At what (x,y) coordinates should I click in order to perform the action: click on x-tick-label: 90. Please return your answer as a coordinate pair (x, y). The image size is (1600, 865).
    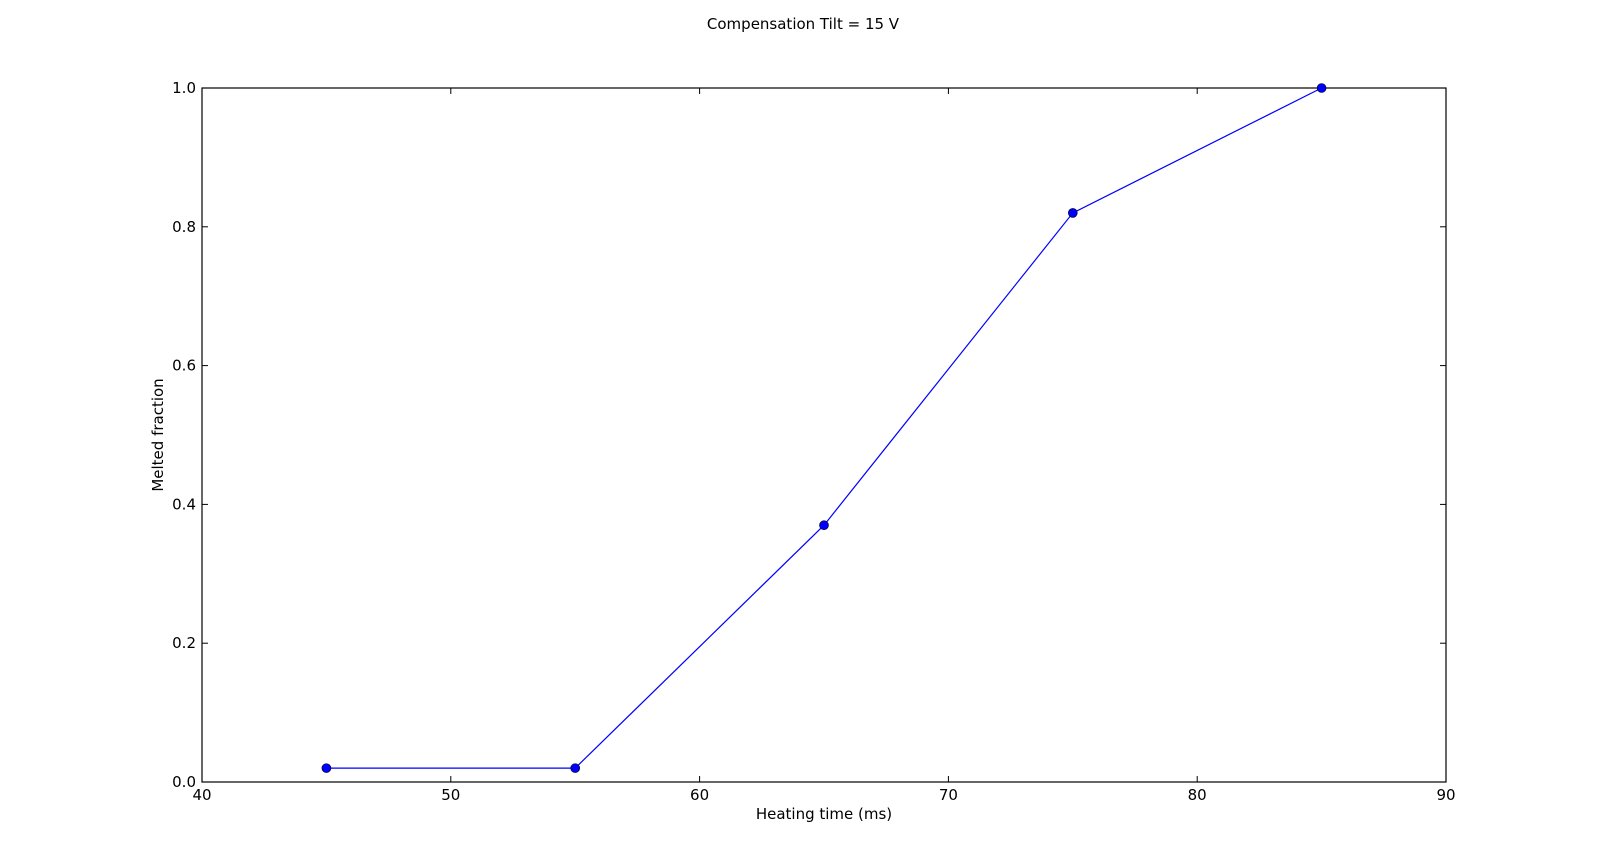
    Looking at the image, I should click on (1445, 795).